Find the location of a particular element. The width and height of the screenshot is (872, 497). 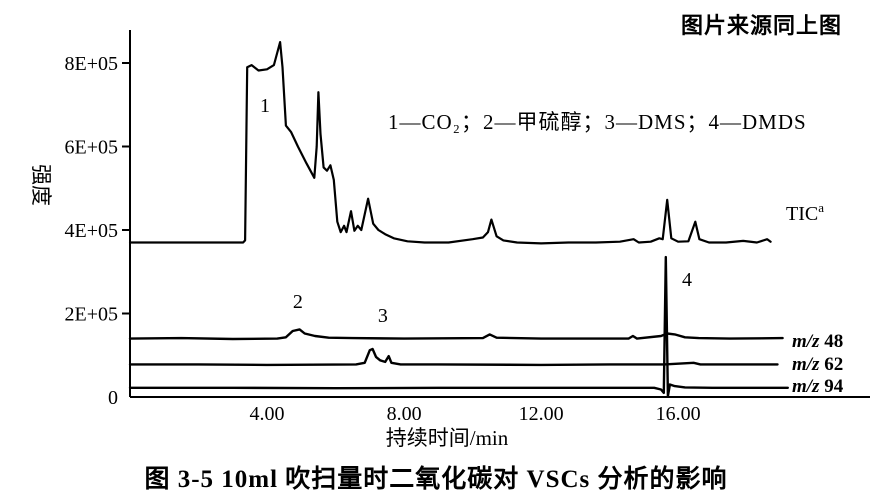

series-label: TICa is located at coordinates (805, 212).